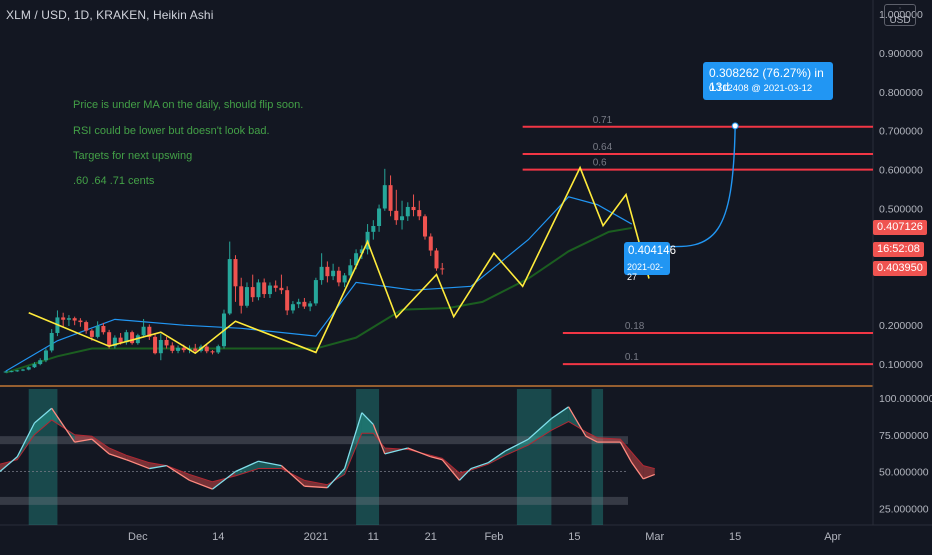  What do you see at coordinates (898, 249) in the screenshot?
I see `countdown-tag: 16:52:08` at bounding box center [898, 249].